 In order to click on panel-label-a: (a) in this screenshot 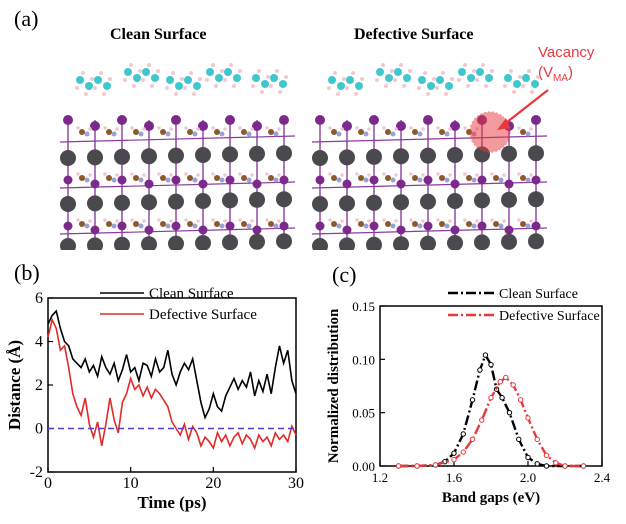, I will do `click(26, 18)`.